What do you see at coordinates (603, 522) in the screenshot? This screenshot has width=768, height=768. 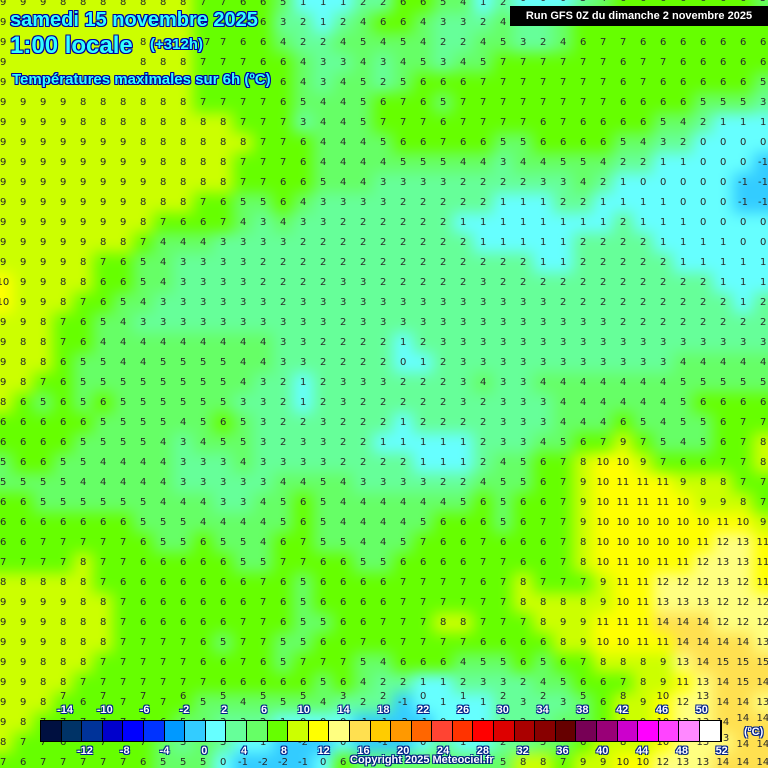 I see `grid-value: 10` at bounding box center [603, 522].